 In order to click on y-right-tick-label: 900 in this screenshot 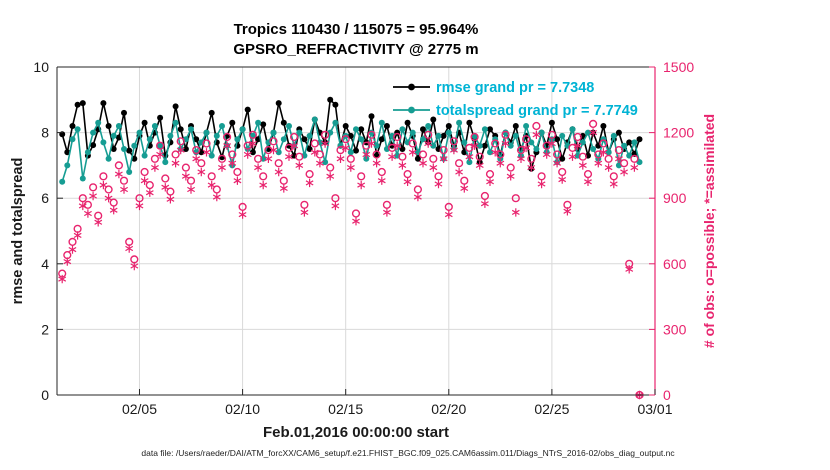, I will do `click(675, 198)`.